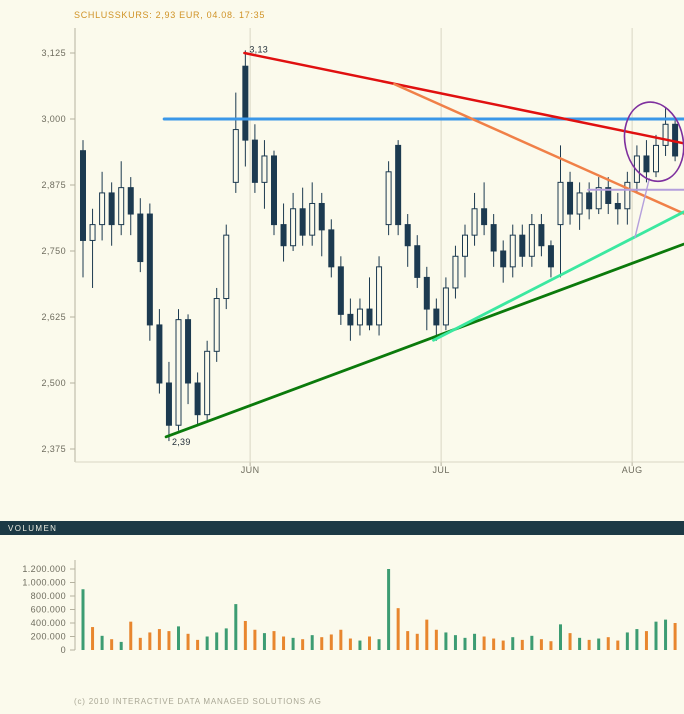  What do you see at coordinates (558, 276) in the screenshot?
I see `up-trend-spring-green` at bounding box center [558, 276].